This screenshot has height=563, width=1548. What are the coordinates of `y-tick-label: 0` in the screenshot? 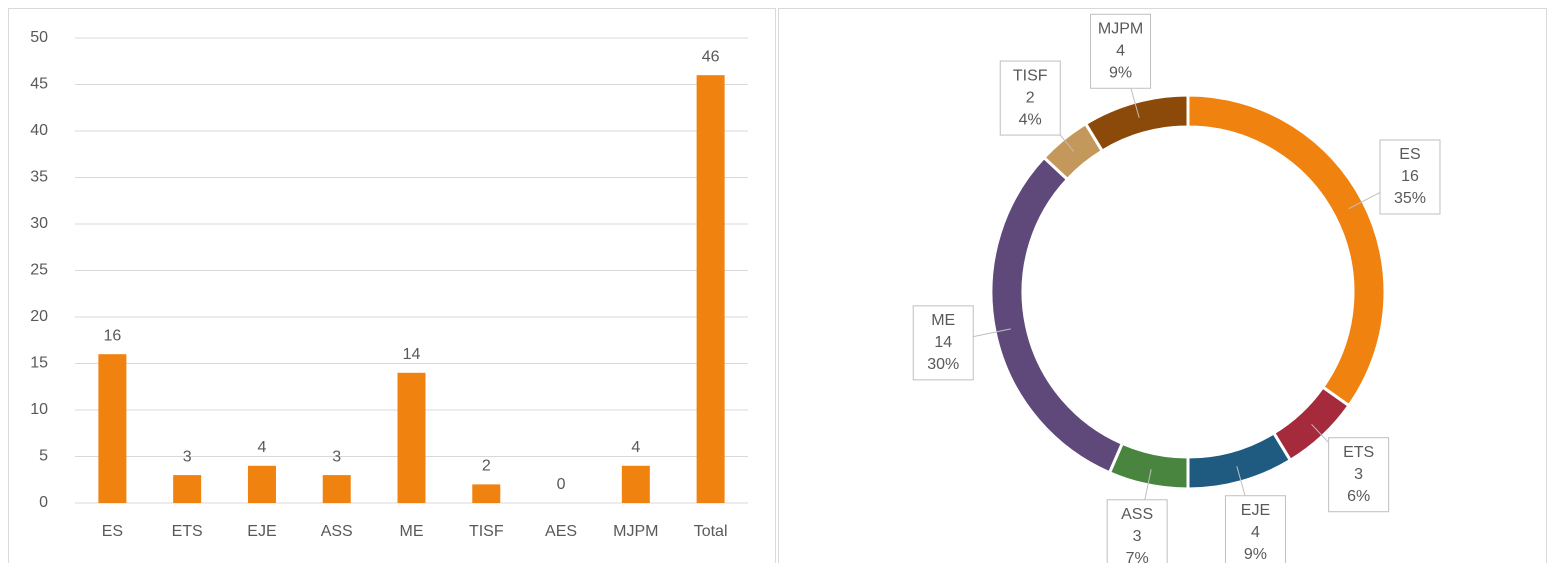 It's located at (43, 502).